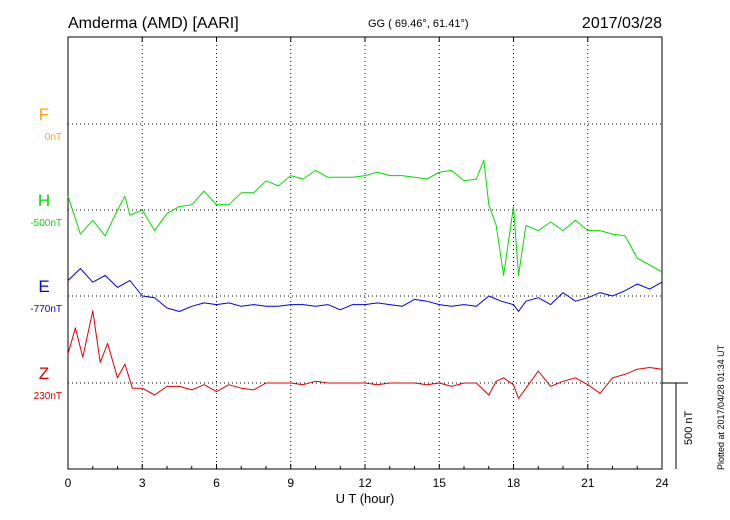  What do you see at coordinates (678, 425) in the screenshot?
I see `scale-bar: 500 nT` at bounding box center [678, 425].